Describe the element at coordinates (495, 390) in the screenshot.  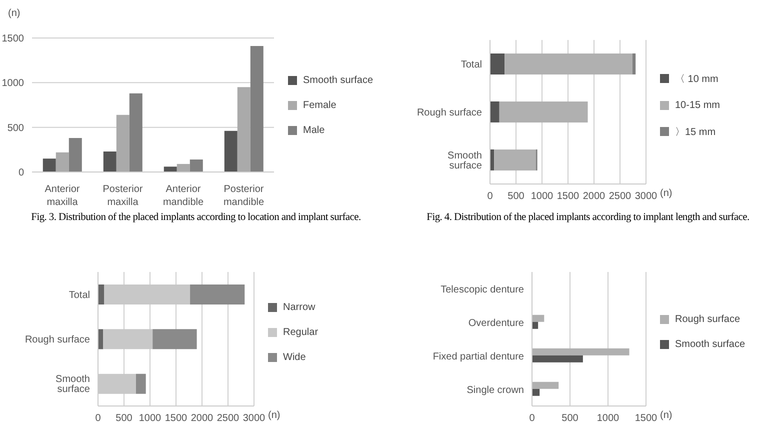
I see `y-tick-label: Single crown` at that location.